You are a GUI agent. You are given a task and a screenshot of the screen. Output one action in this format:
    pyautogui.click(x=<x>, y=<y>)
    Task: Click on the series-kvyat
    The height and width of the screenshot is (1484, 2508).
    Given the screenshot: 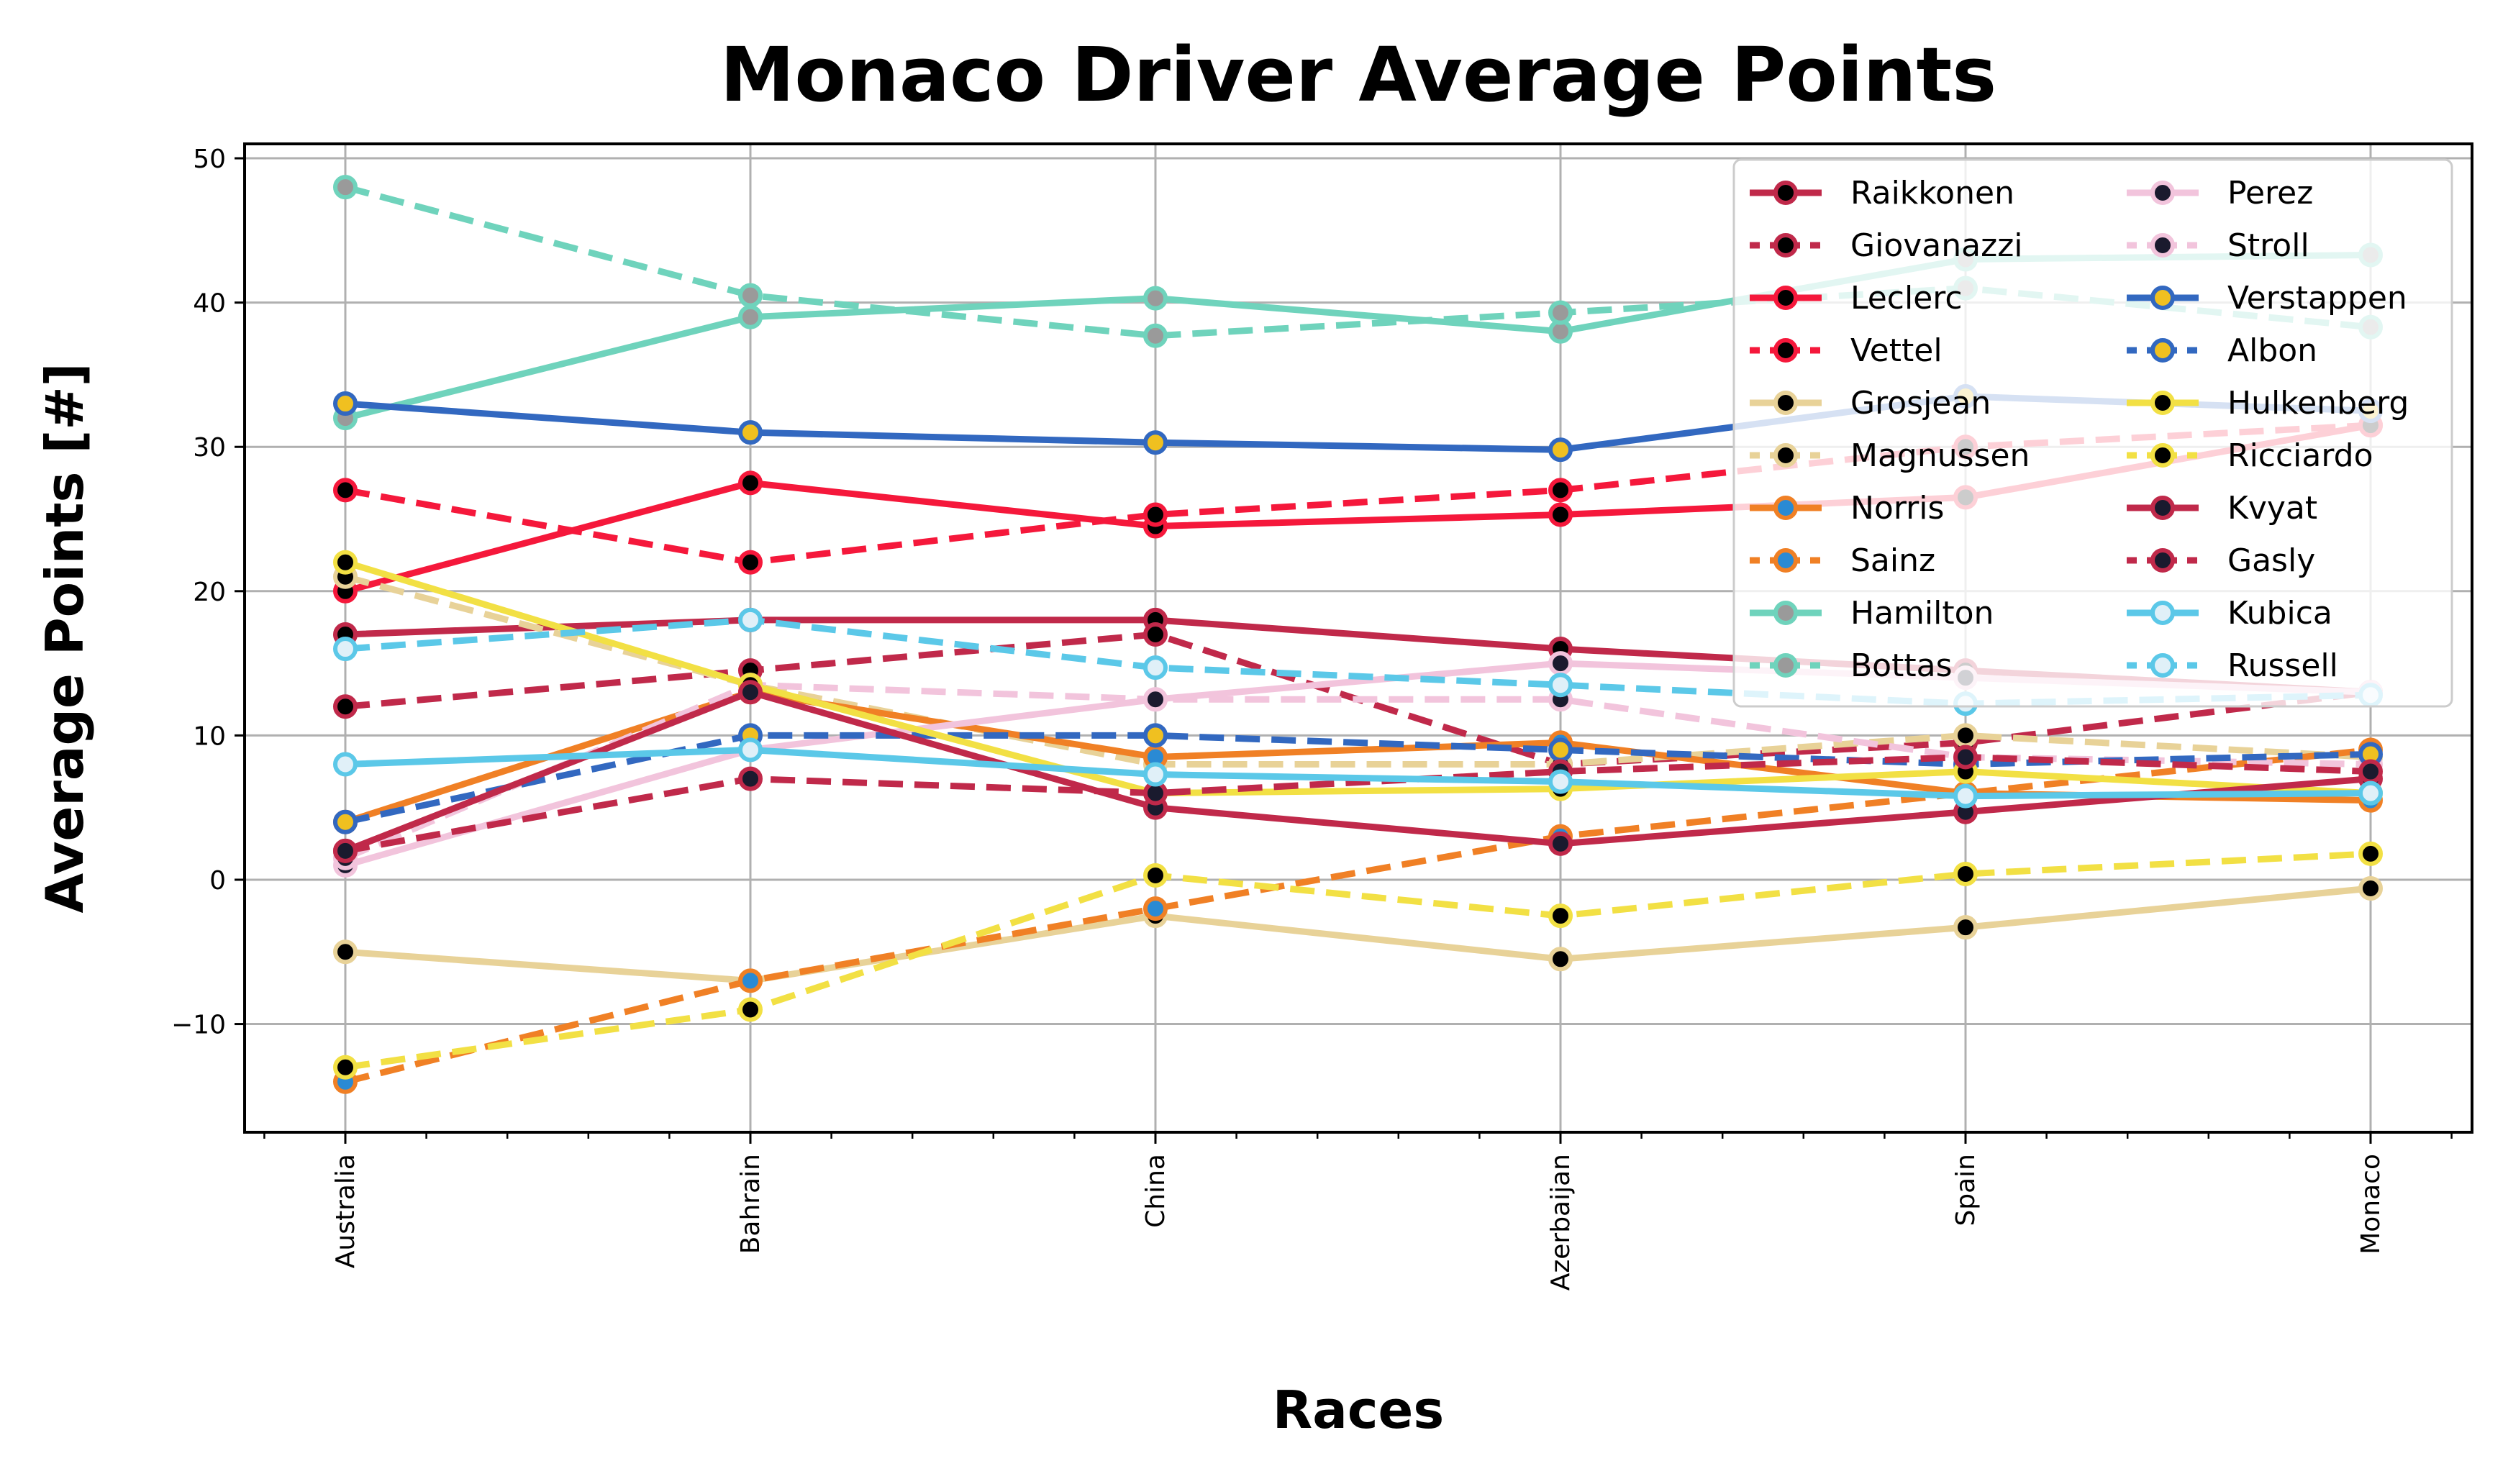 What is the action you would take?
    pyautogui.click(x=1358, y=772)
    